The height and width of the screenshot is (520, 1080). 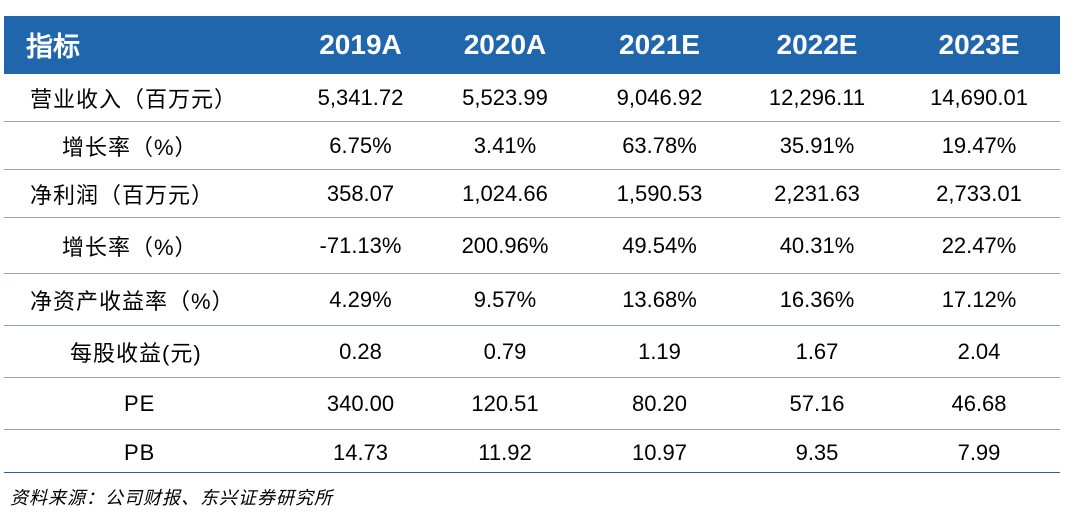 What do you see at coordinates (532, 352) in the screenshot?
I see `table-row: 每股收益(元) 0.28 0.79 1.19 1.67 2.04` at bounding box center [532, 352].